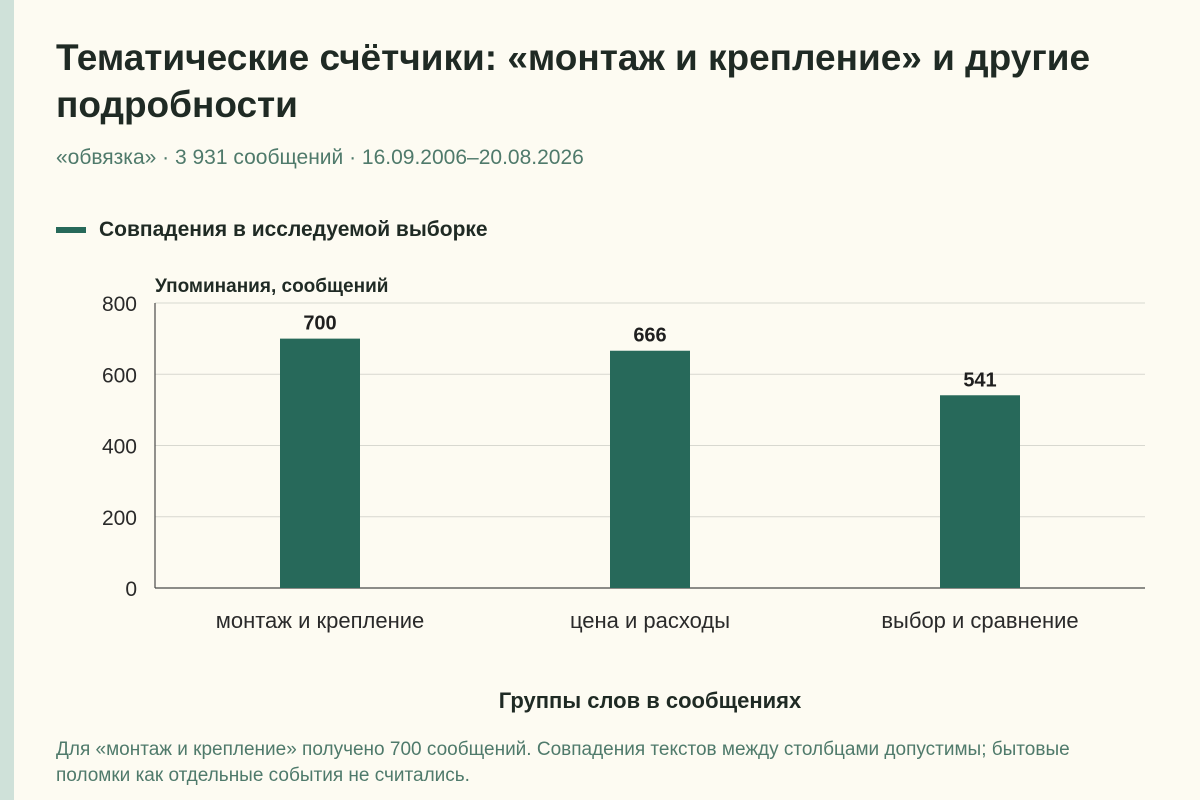 This screenshot has height=800, width=1200. I want to click on x-tick-label: цена и расходы, so click(650, 620).